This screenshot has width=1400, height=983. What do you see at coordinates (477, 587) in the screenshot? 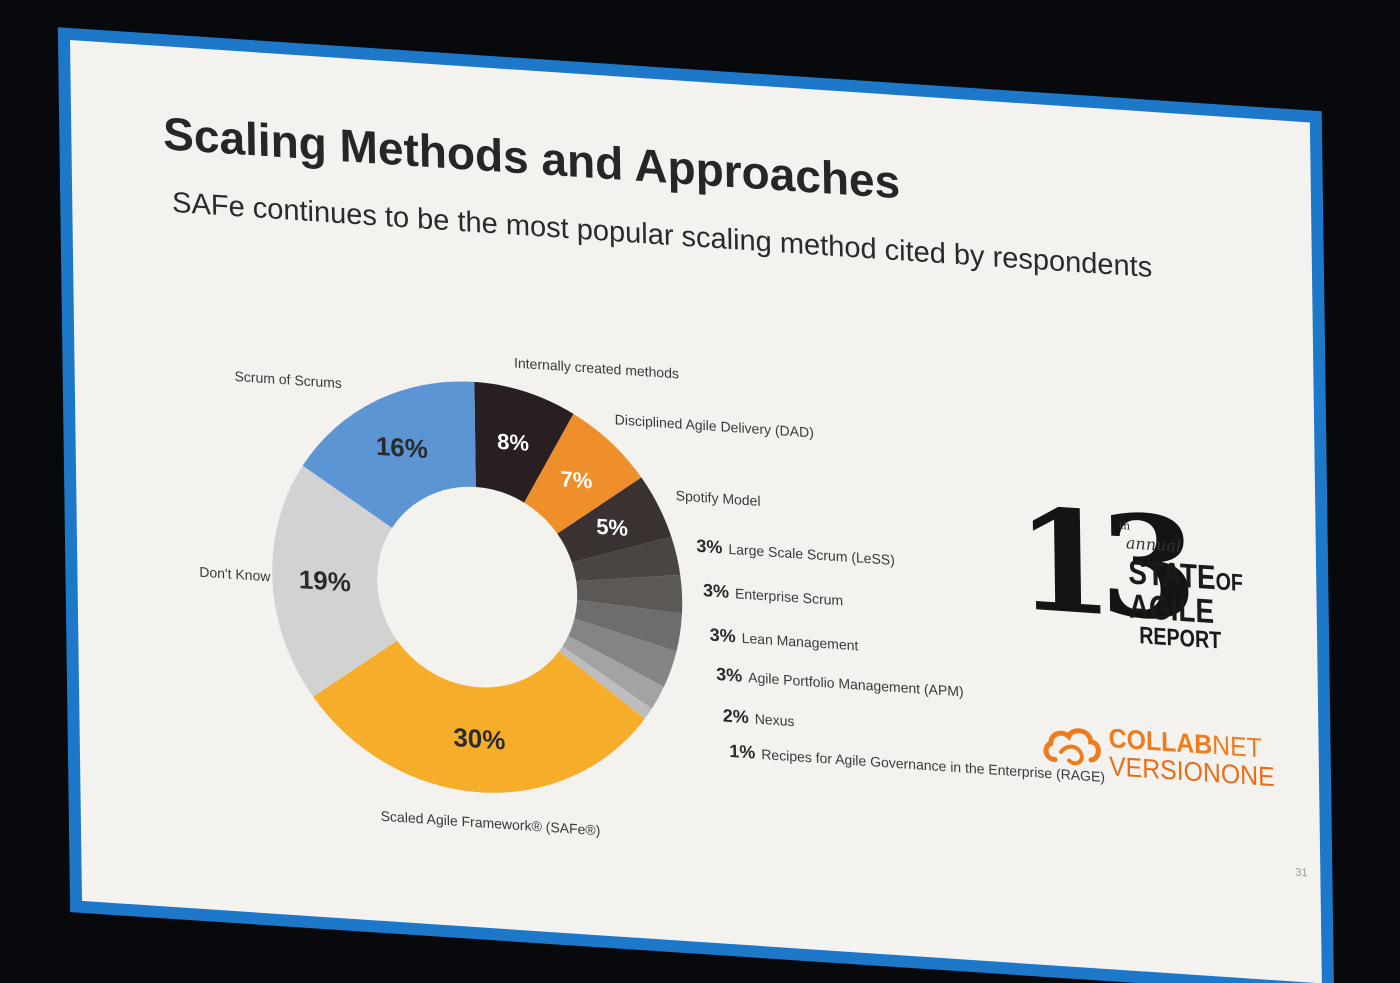
I see `donut-slices` at bounding box center [477, 587].